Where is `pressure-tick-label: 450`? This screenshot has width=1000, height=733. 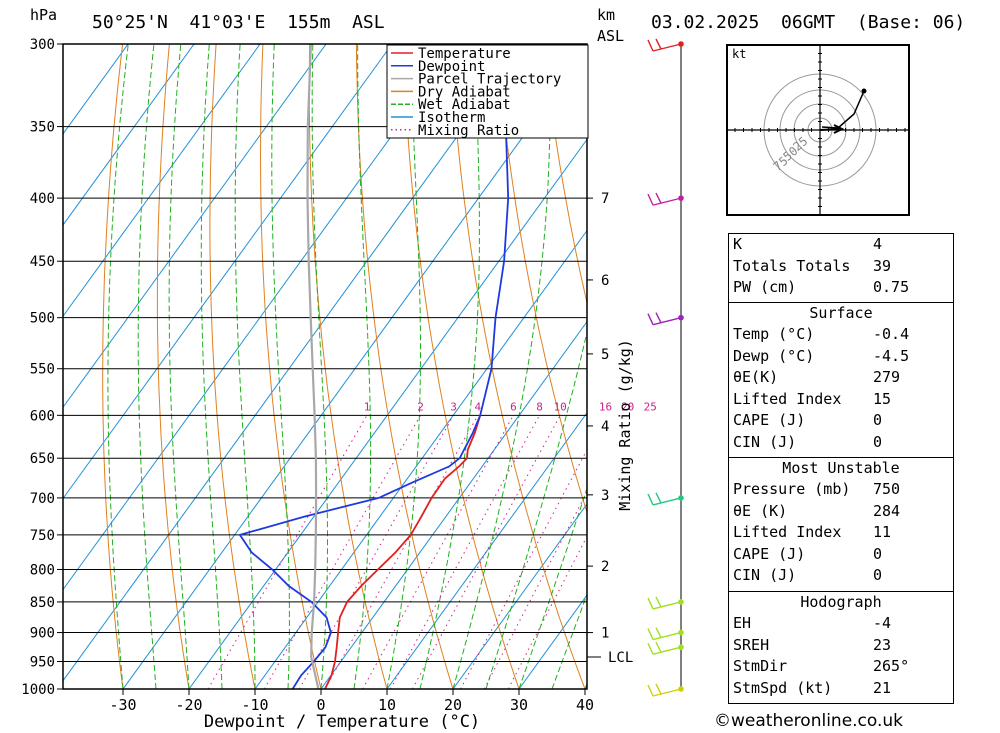
pressure-tick-label: 450 is located at coordinates (42, 262).